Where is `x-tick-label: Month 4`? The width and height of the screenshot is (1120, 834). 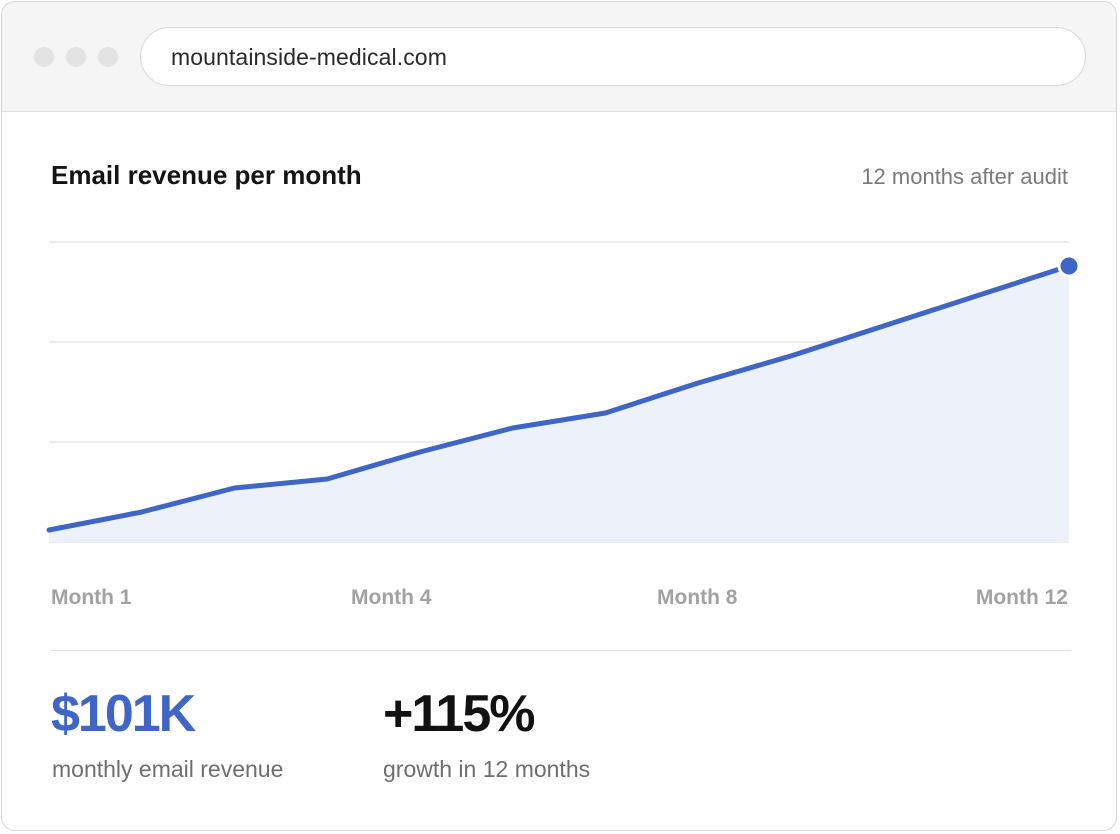
x-tick-label: Month 4 is located at coordinates (391, 597).